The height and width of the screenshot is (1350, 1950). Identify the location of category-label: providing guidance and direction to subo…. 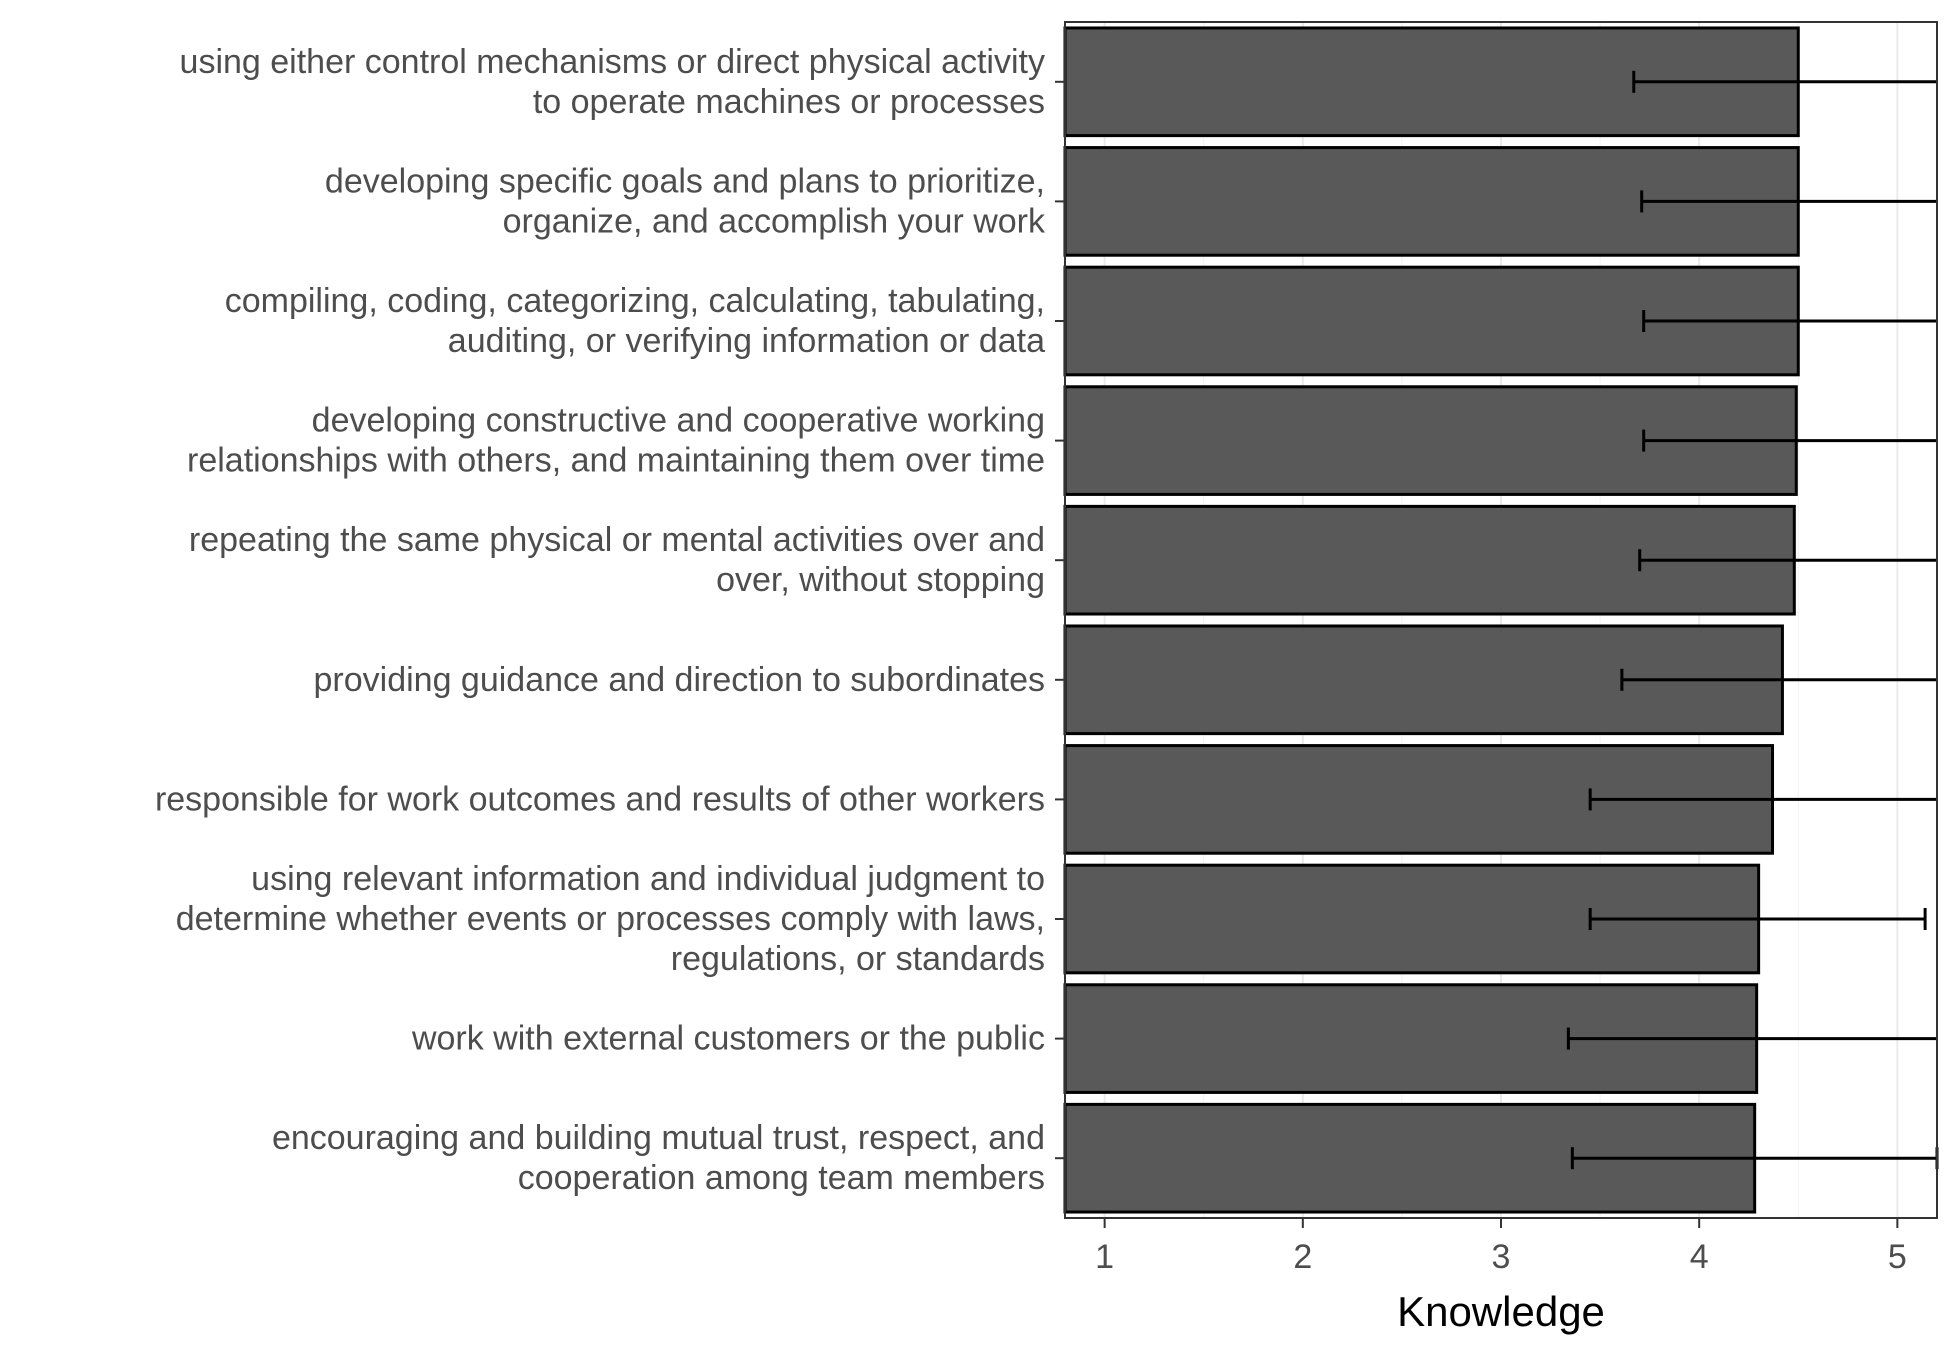
(680, 680).